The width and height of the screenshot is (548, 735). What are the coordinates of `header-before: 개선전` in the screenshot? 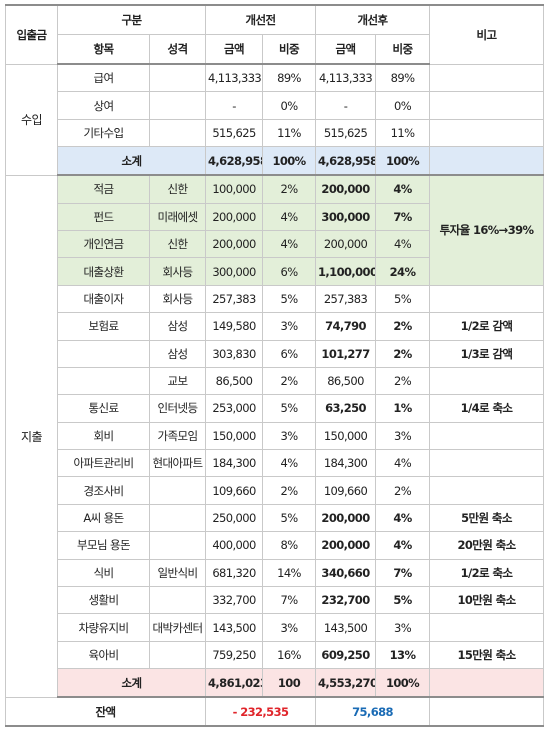 It's located at (260, 19).